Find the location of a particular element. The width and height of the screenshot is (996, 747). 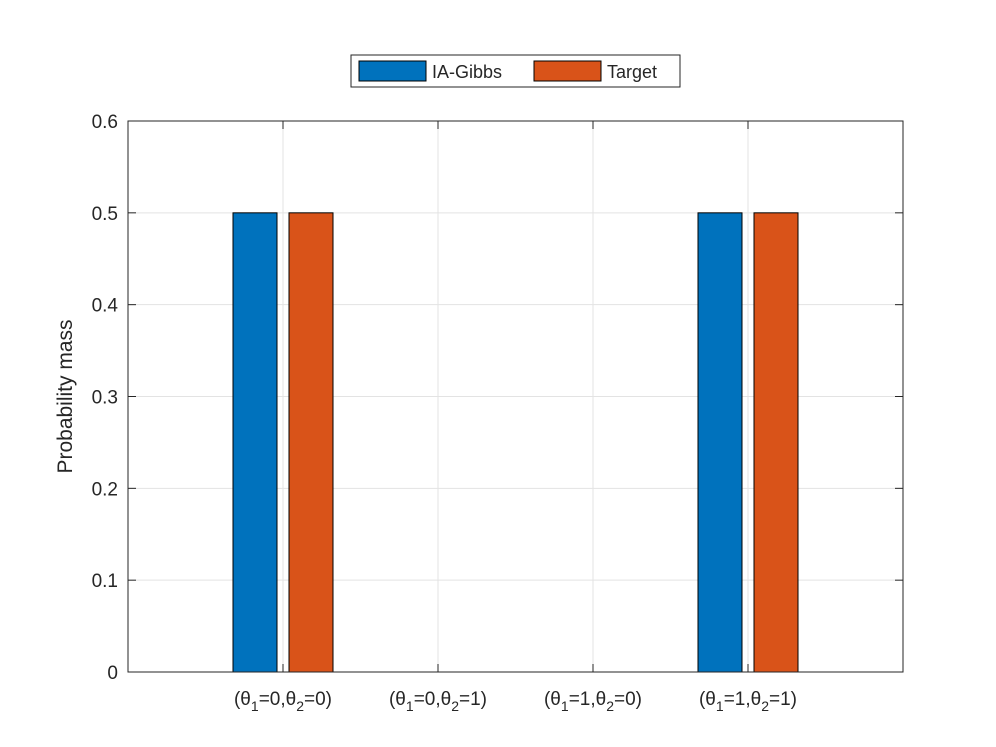

y-axis-label-group: Probability mass is located at coordinates (65, 396).